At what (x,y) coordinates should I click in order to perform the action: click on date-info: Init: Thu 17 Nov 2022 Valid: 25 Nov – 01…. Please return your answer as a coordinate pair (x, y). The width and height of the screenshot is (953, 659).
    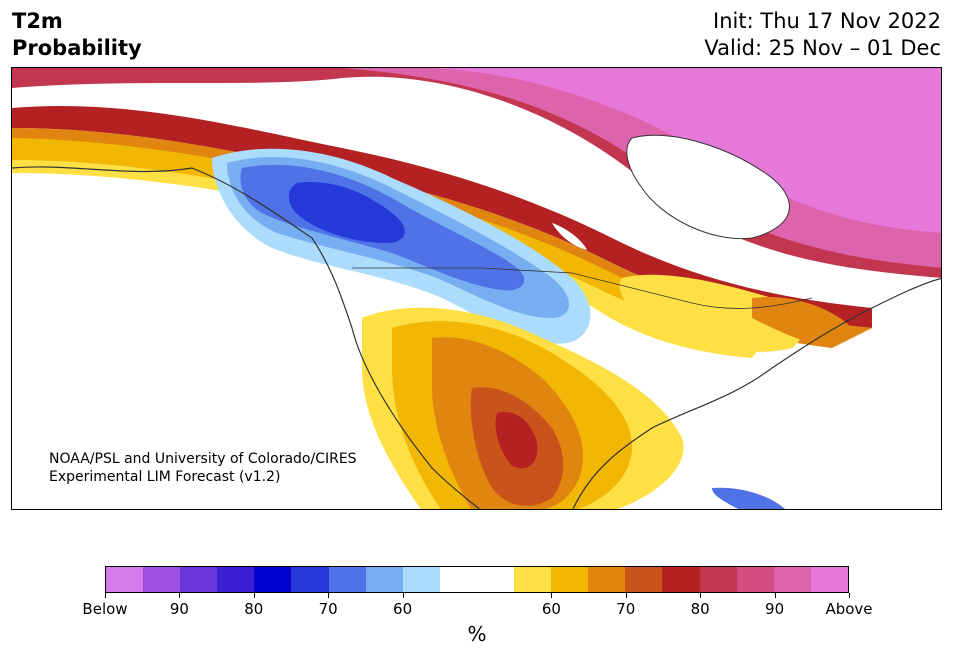
    Looking at the image, I should click on (822, 35).